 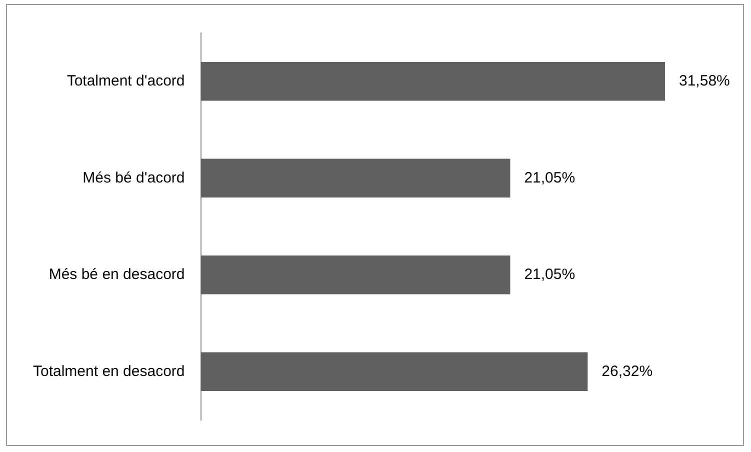 I want to click on y-tick-label: Més bé en desacord, so click(x=116, y=275).